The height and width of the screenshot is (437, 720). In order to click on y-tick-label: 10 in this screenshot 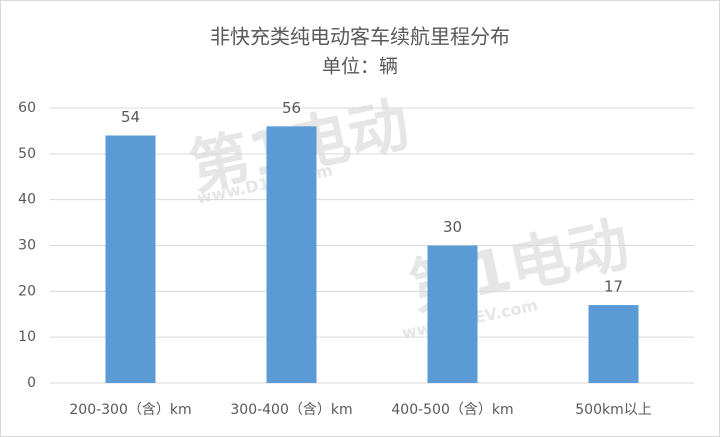, I will do `click(27, 337)`.